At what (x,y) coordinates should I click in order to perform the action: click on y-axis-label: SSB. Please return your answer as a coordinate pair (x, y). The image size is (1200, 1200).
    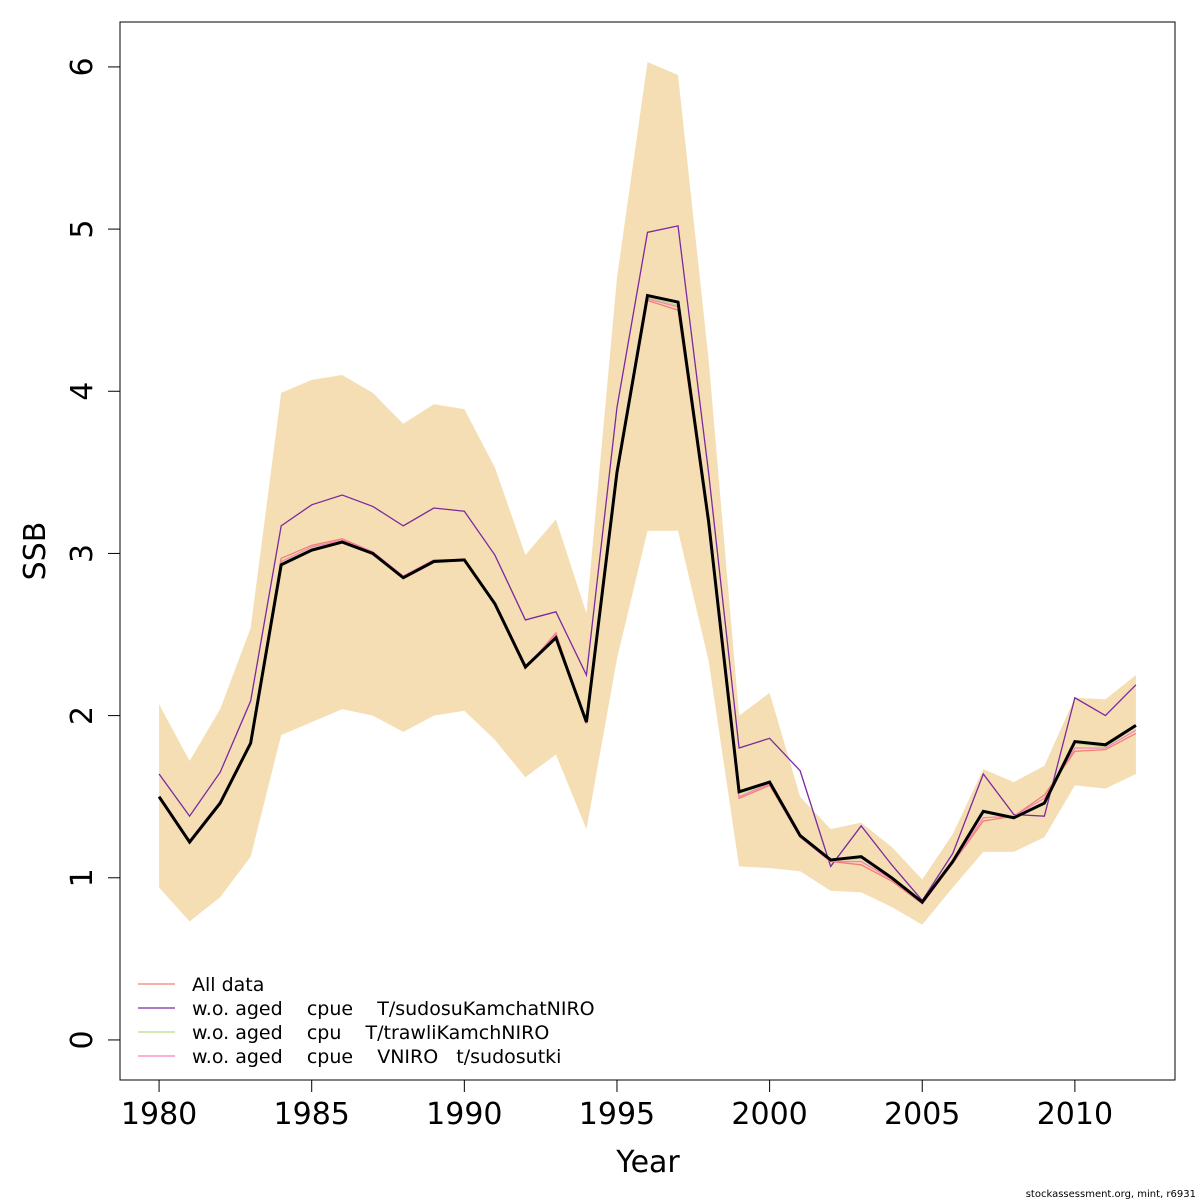
    Looking at the image, I should click on (35, 551).